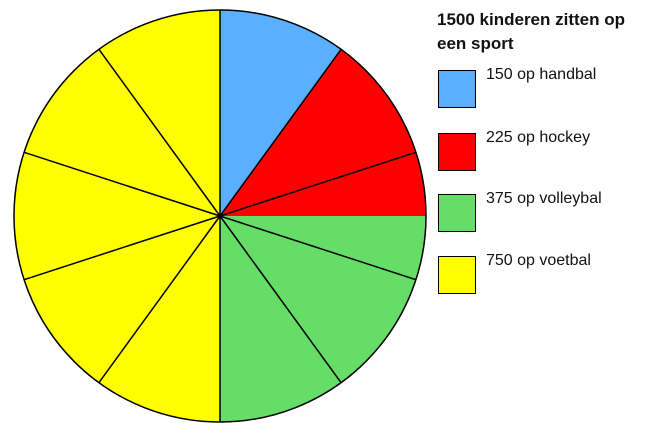 This screenshot has width=658, height=423. What do you see at coordinates (544, 151) in the screenshot?
I see `legend-item-hockey: 225 op hockey` at bounding box center [544, 151].